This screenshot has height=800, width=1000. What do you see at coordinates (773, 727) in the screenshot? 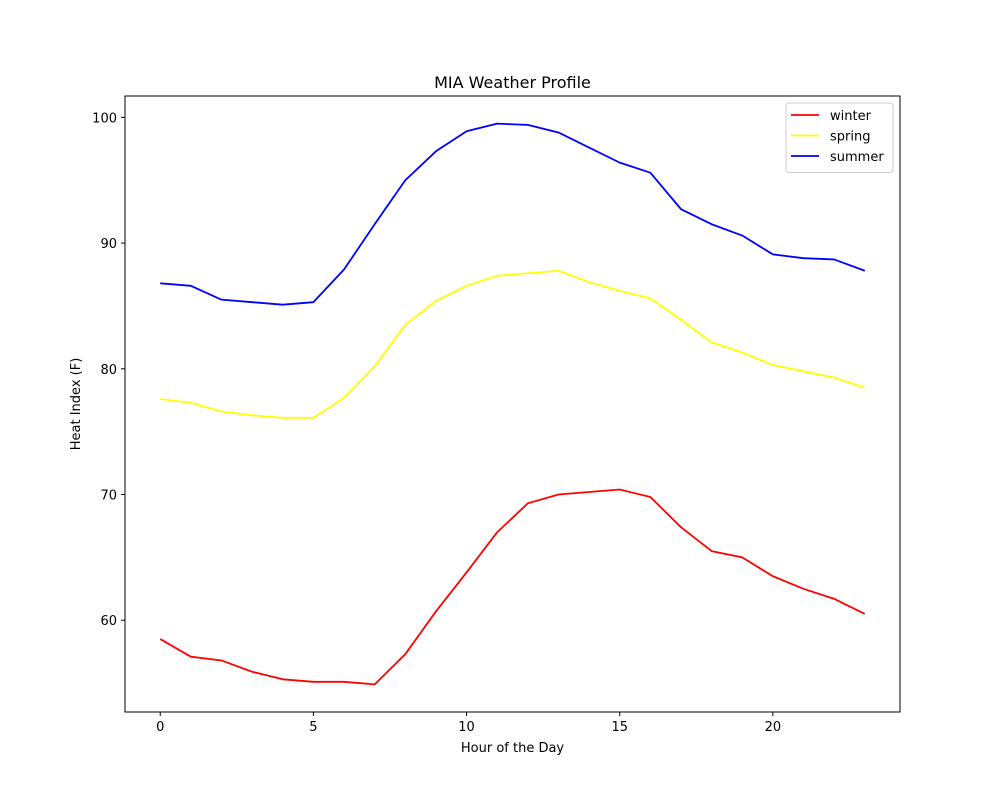
I see `x-tick-label: 20` at bounding box center [773, 727].